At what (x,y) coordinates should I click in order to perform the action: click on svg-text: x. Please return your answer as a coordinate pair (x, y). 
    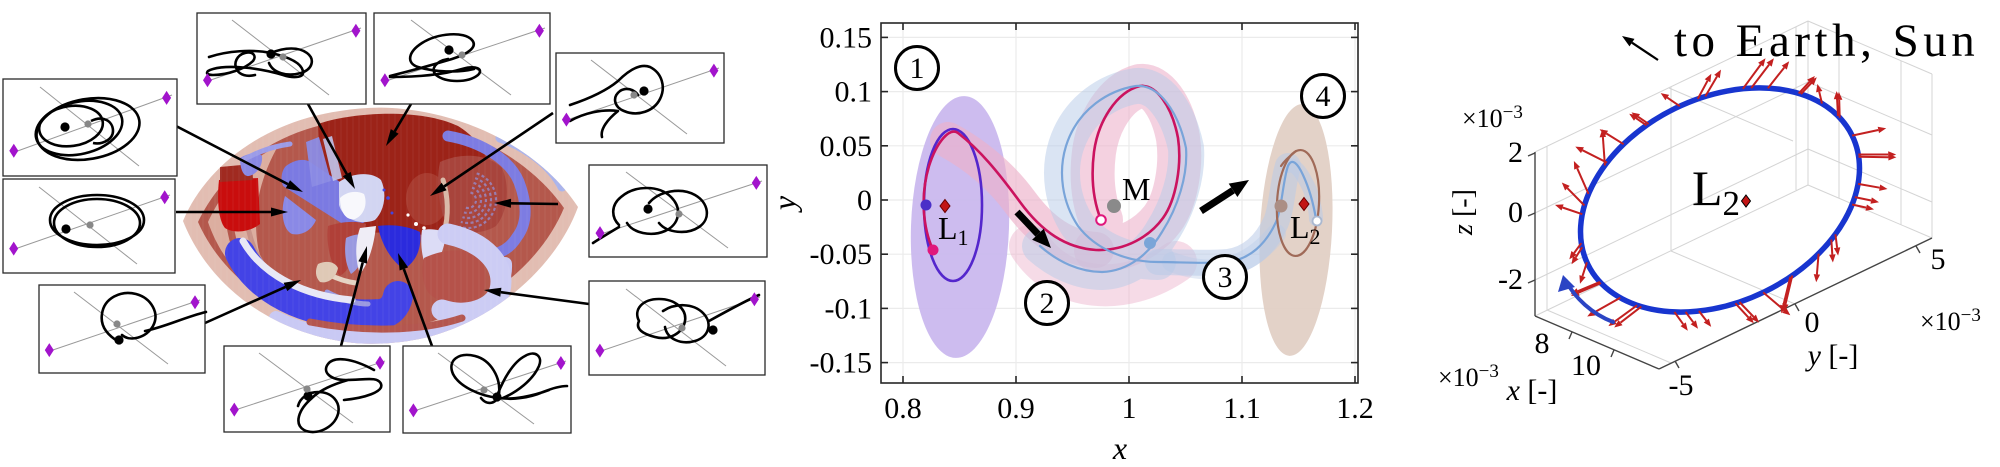
    Looking at the image, I should click on (1119, 446).